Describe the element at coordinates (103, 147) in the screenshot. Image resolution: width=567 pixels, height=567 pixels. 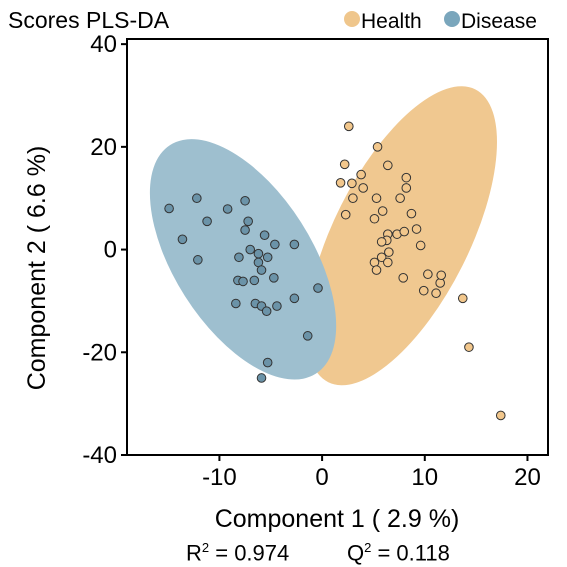
I see `y-tick-label: 20` at that location.